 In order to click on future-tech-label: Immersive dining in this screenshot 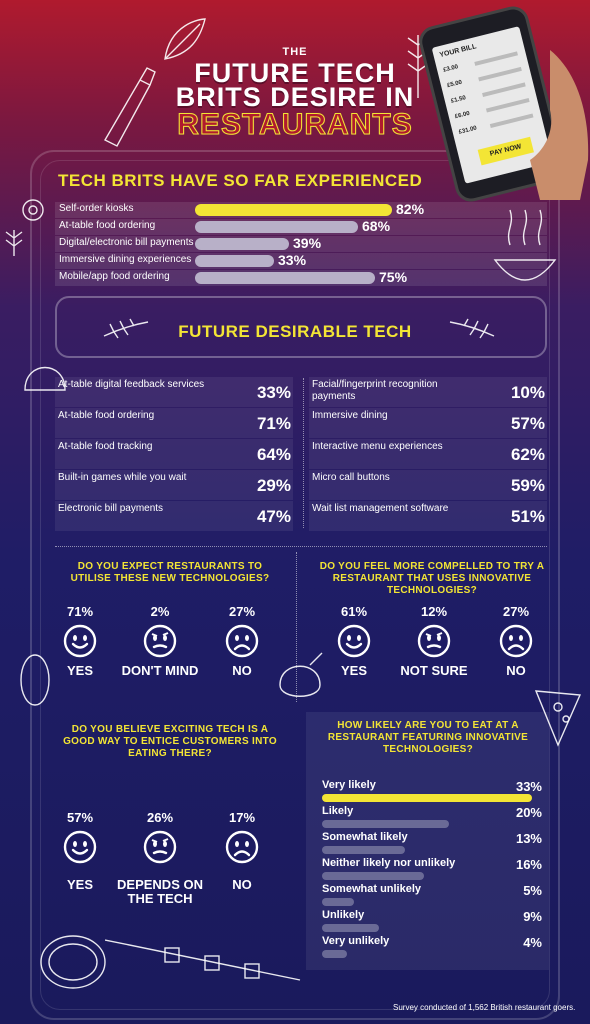, I will do `click(350, 415)`.